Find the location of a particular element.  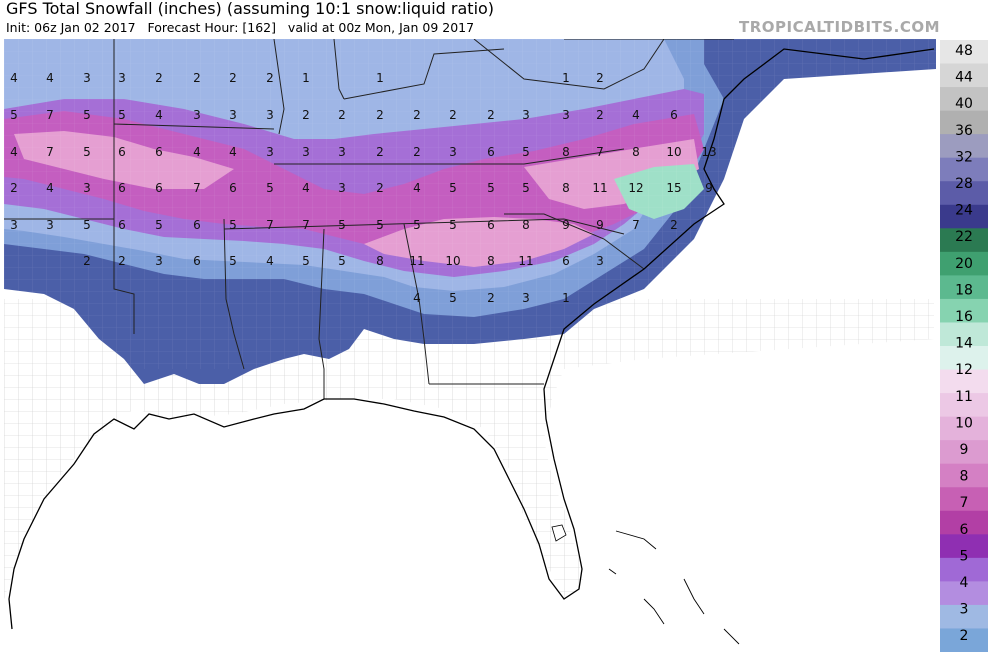

snowfall-value-label: 12 is located at coordinates (635, 188).